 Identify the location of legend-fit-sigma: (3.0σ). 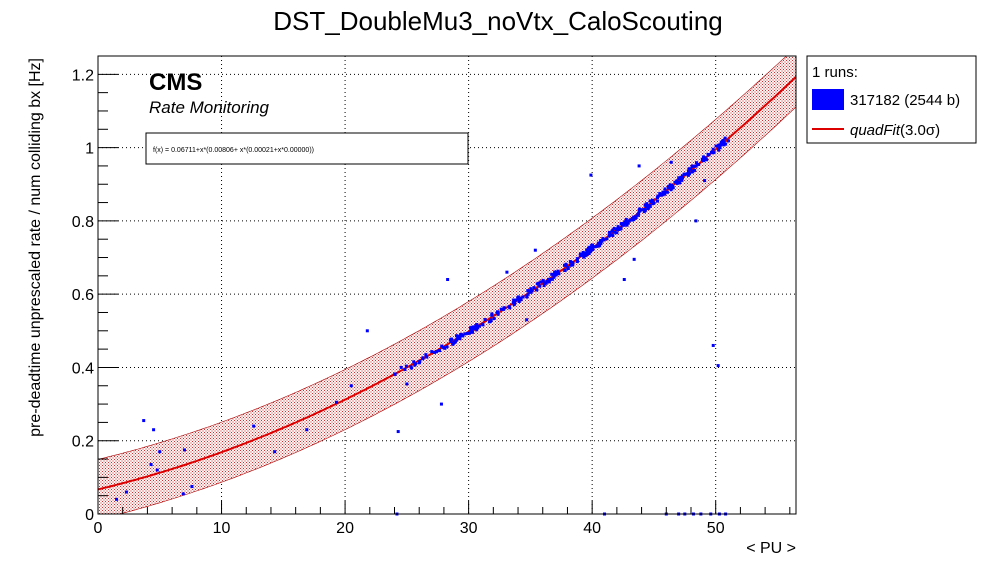
(920, 130).